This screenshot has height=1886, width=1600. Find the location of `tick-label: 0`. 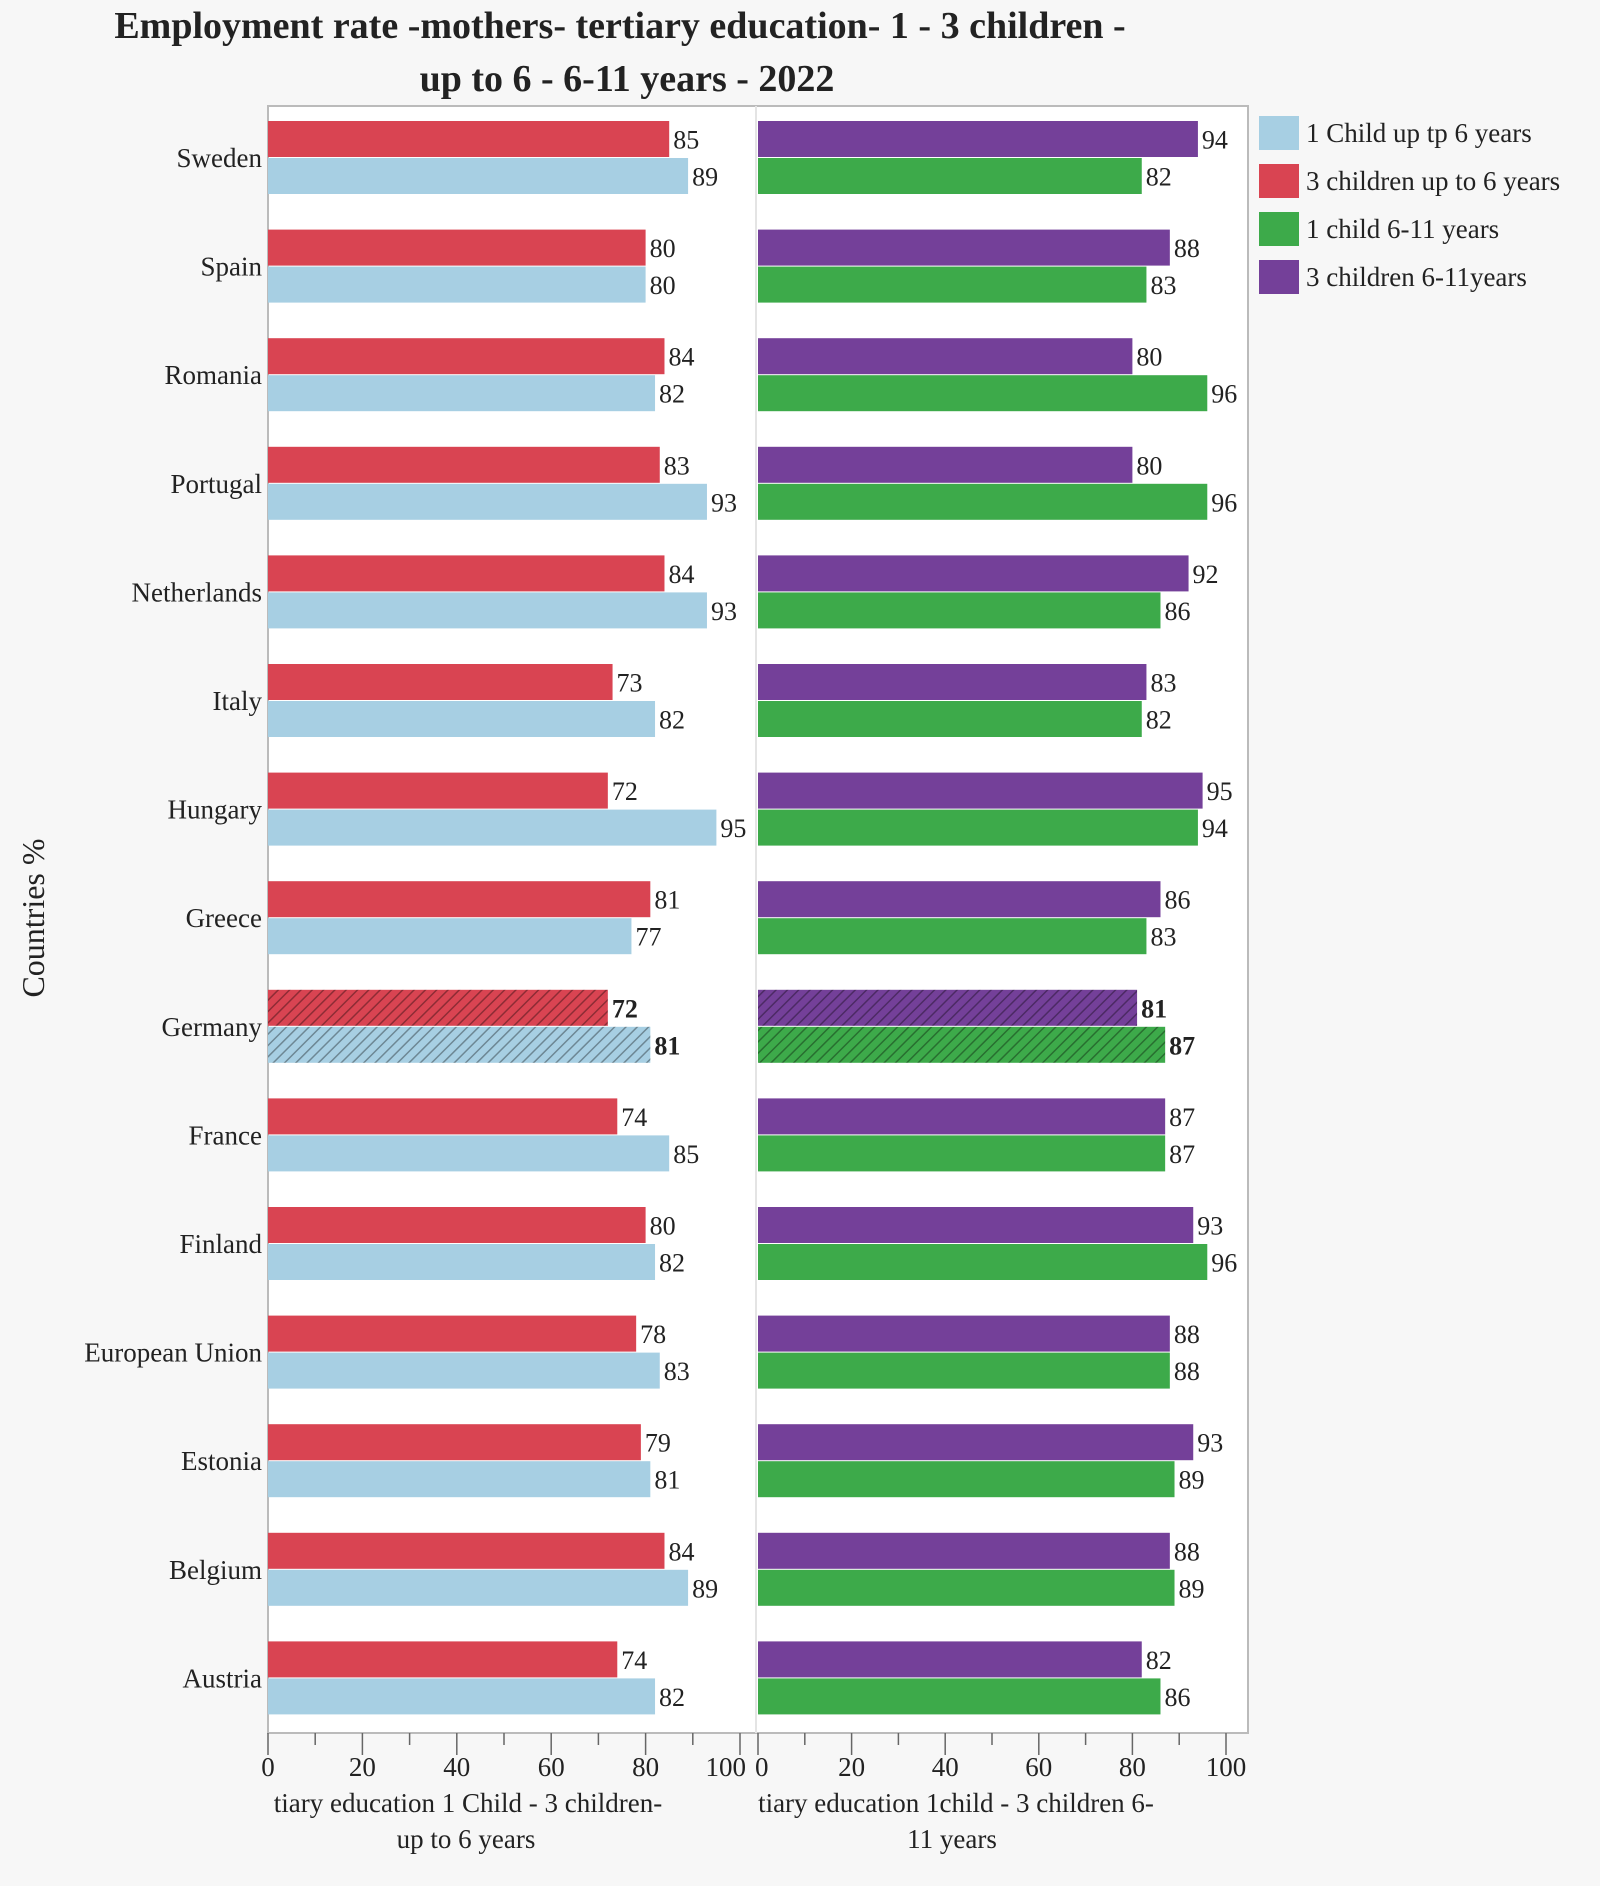

tick-label: 0 is located at coordinates (268, 1767).